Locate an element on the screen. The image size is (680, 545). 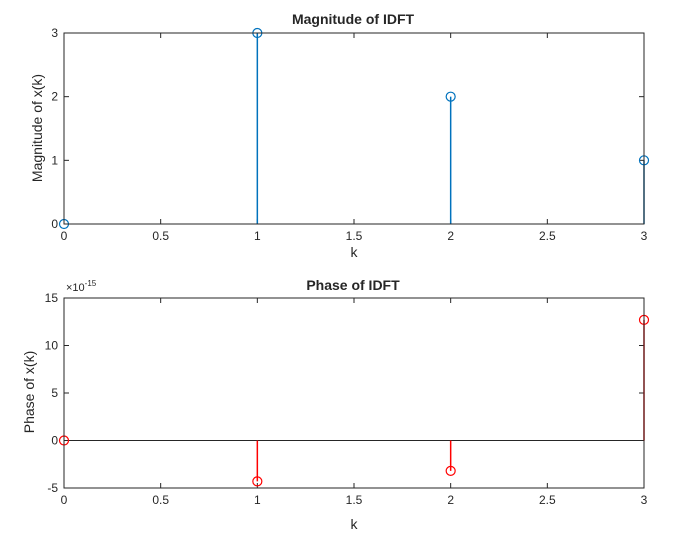
magnitude-x-tick-label: 2.5 is located at coordinates (547, 236).